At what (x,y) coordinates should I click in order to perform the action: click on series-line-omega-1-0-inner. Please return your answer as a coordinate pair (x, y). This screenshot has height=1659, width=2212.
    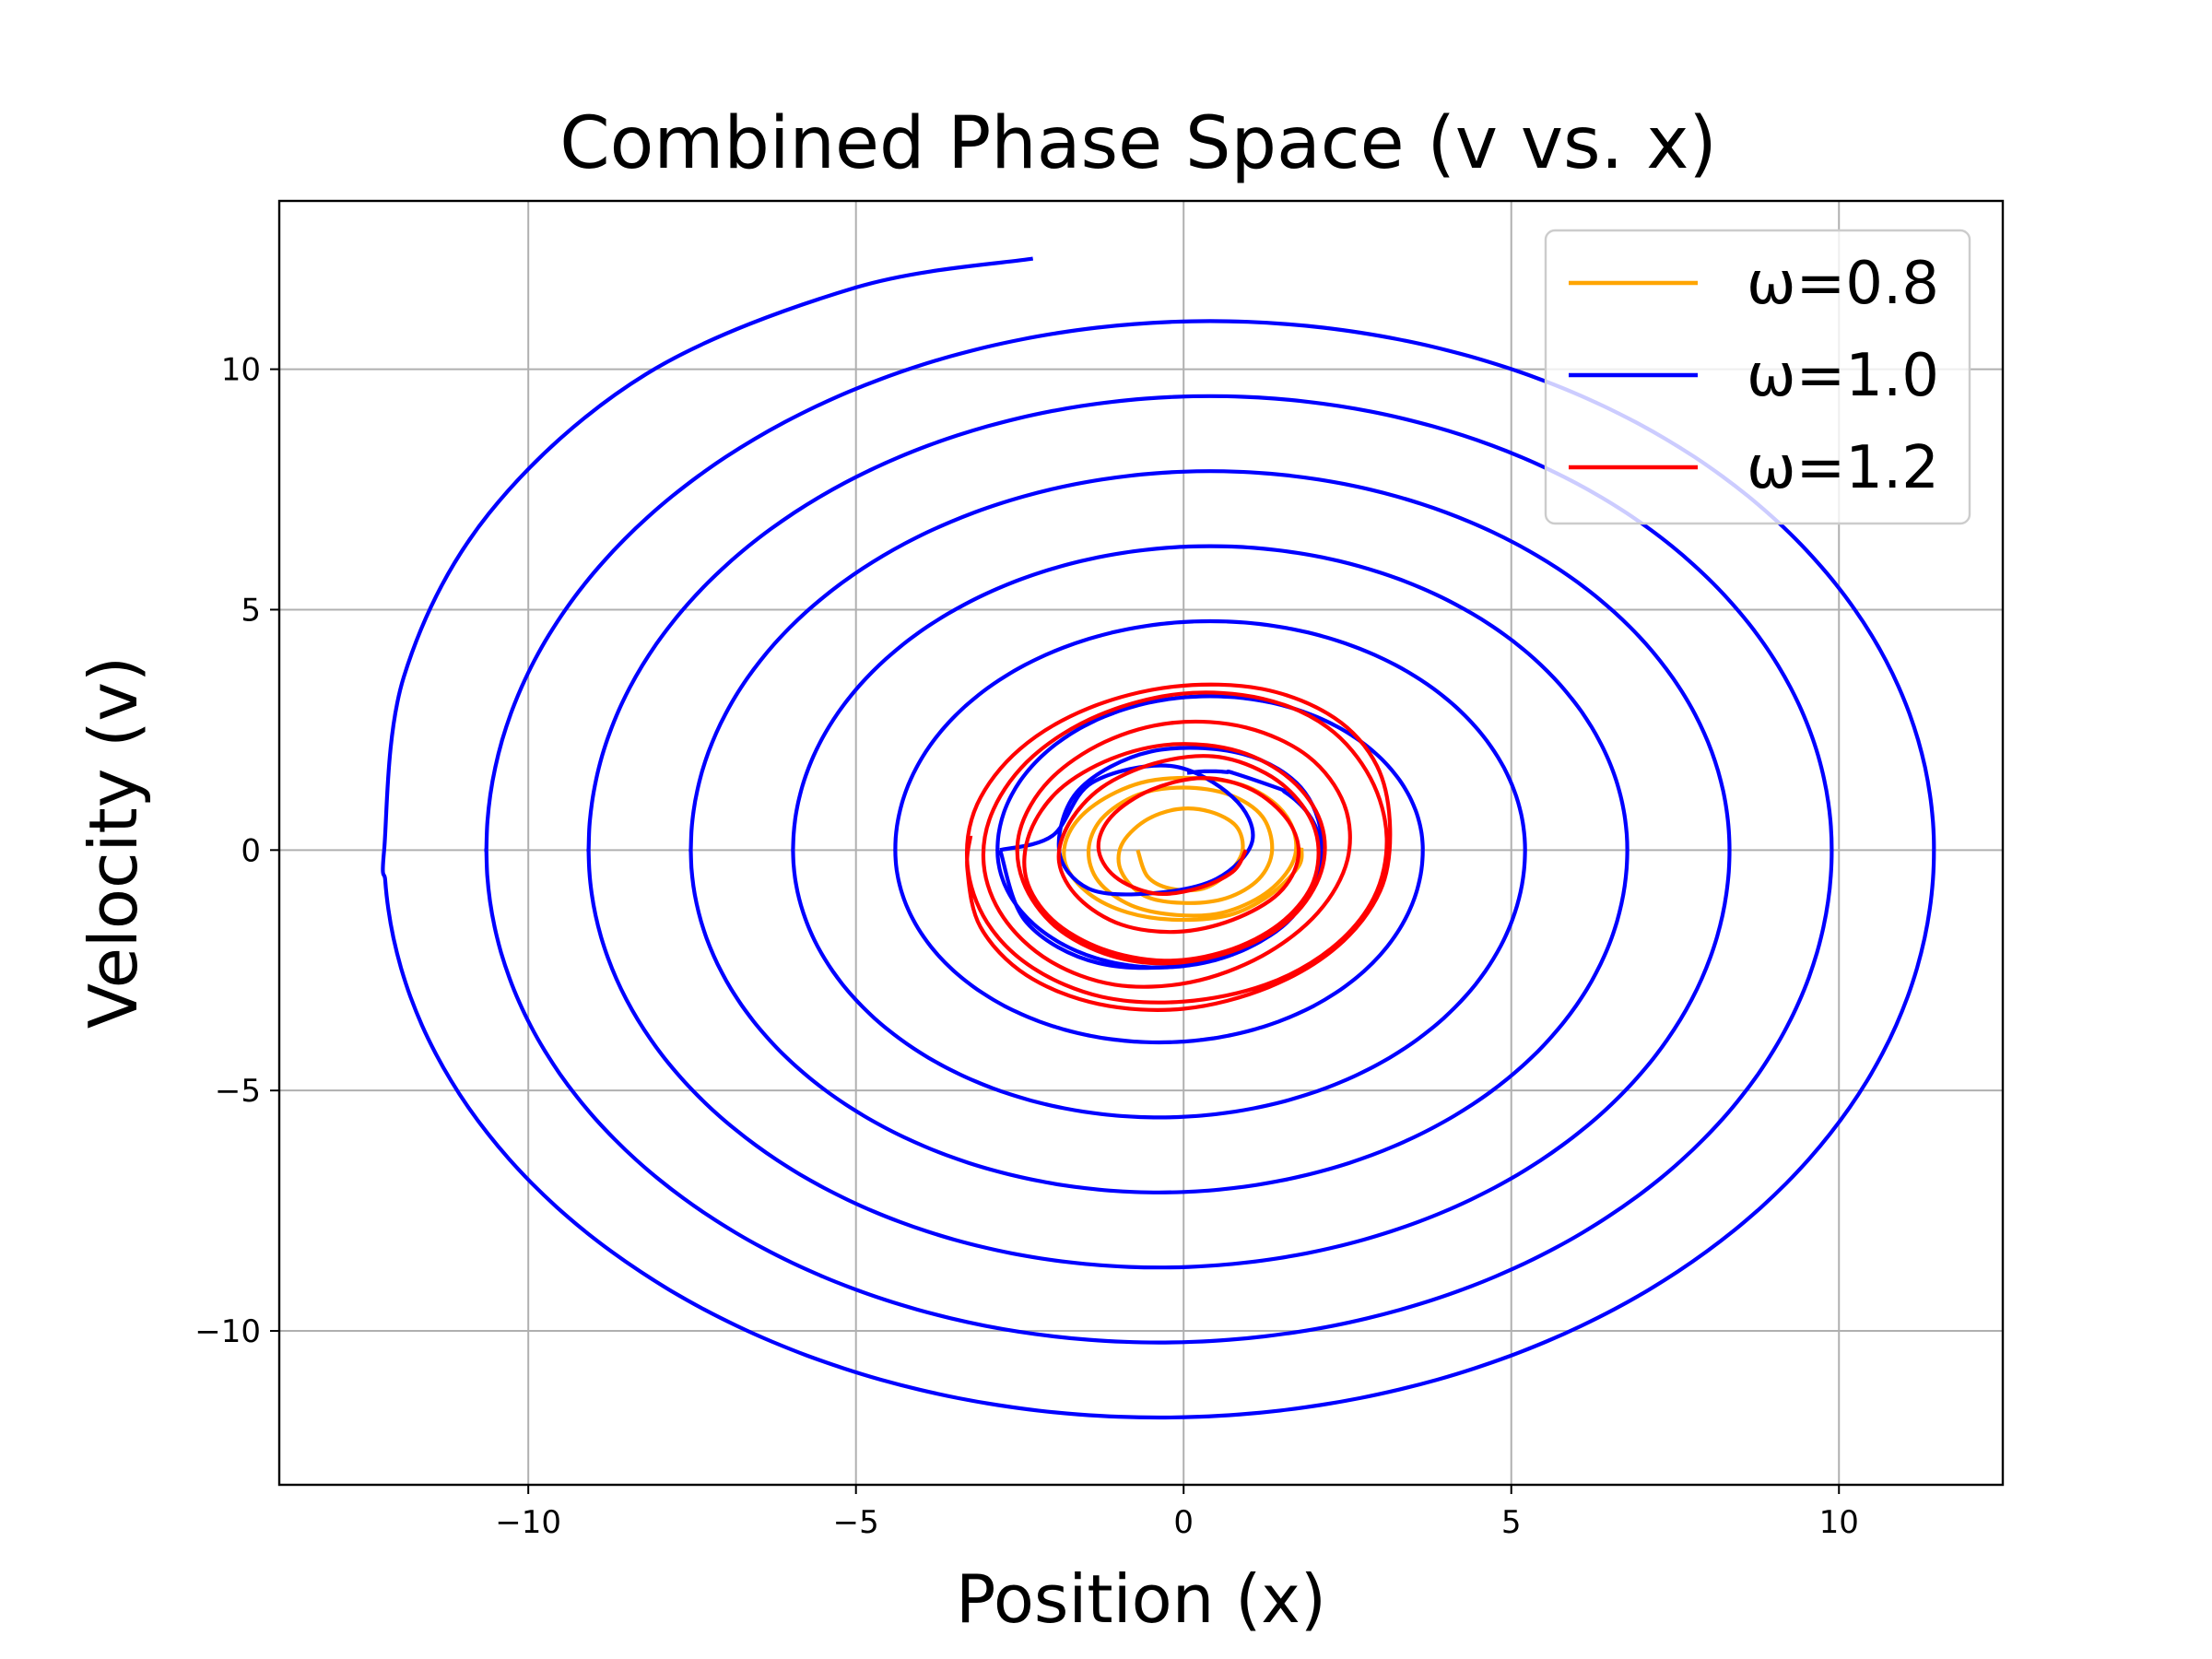
    Looking at the image, I should click on (1161, 858).